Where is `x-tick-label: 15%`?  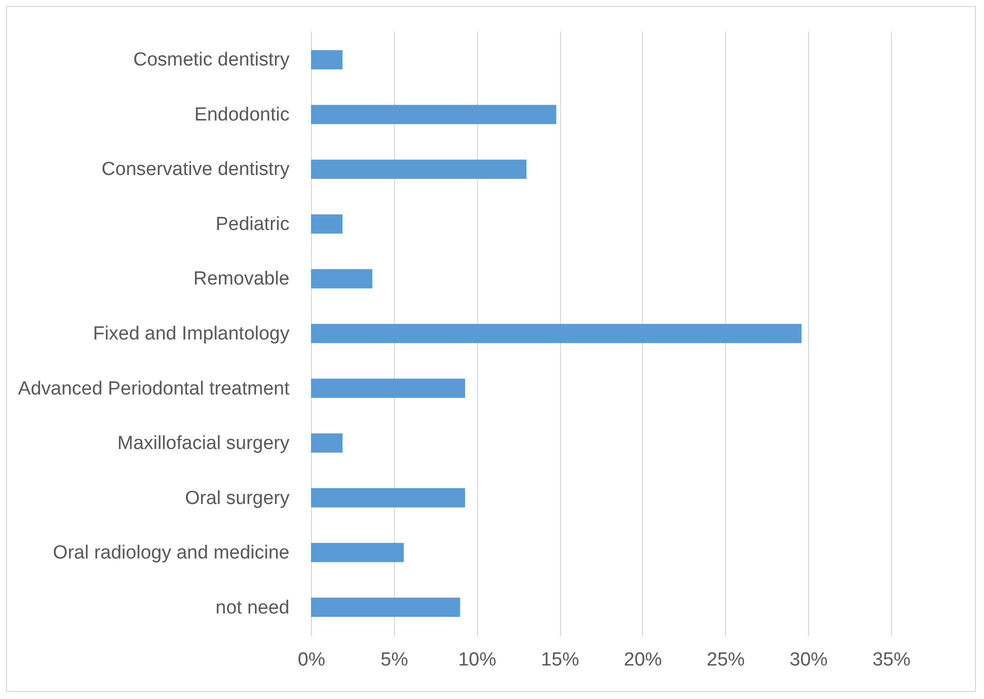 x-tick-label: 15% is located at coordinates (560, 660).